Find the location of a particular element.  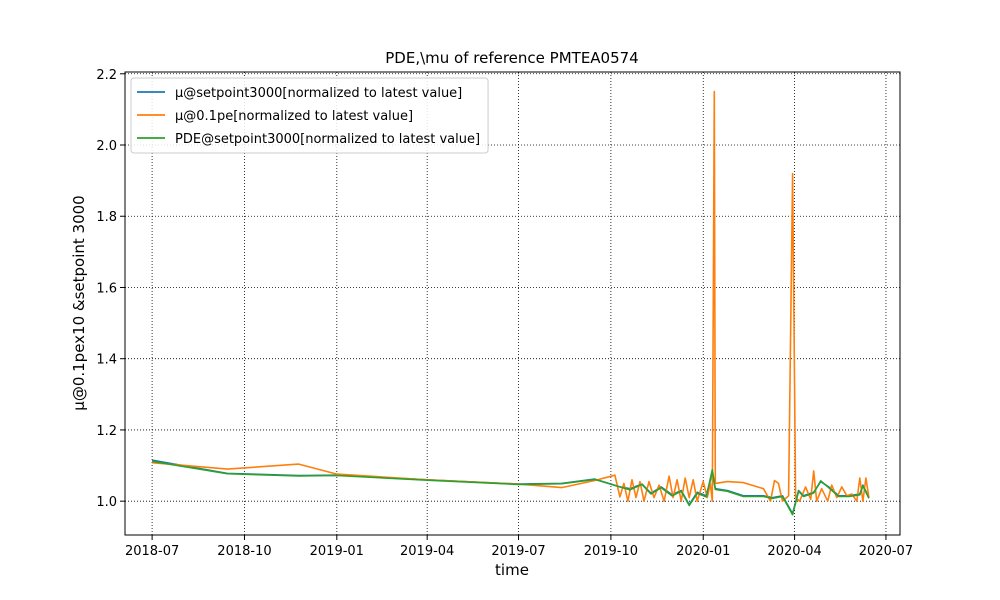

x-axis-label: time is located at coordinates (512, 570).